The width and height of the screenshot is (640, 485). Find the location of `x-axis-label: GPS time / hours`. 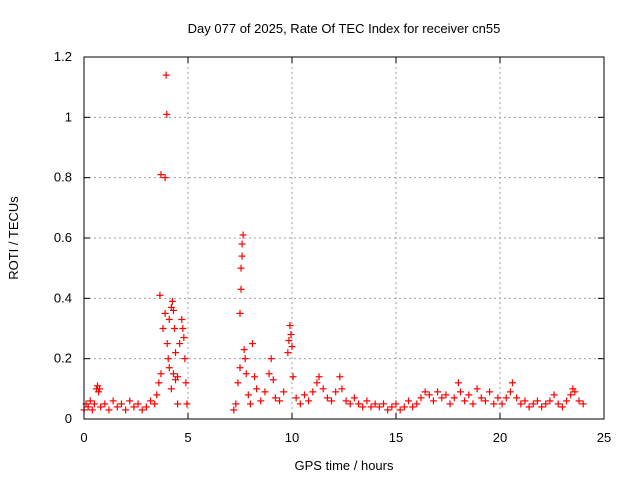

x-axis-label: GPS time / hours is located at coordinates (344, 465).